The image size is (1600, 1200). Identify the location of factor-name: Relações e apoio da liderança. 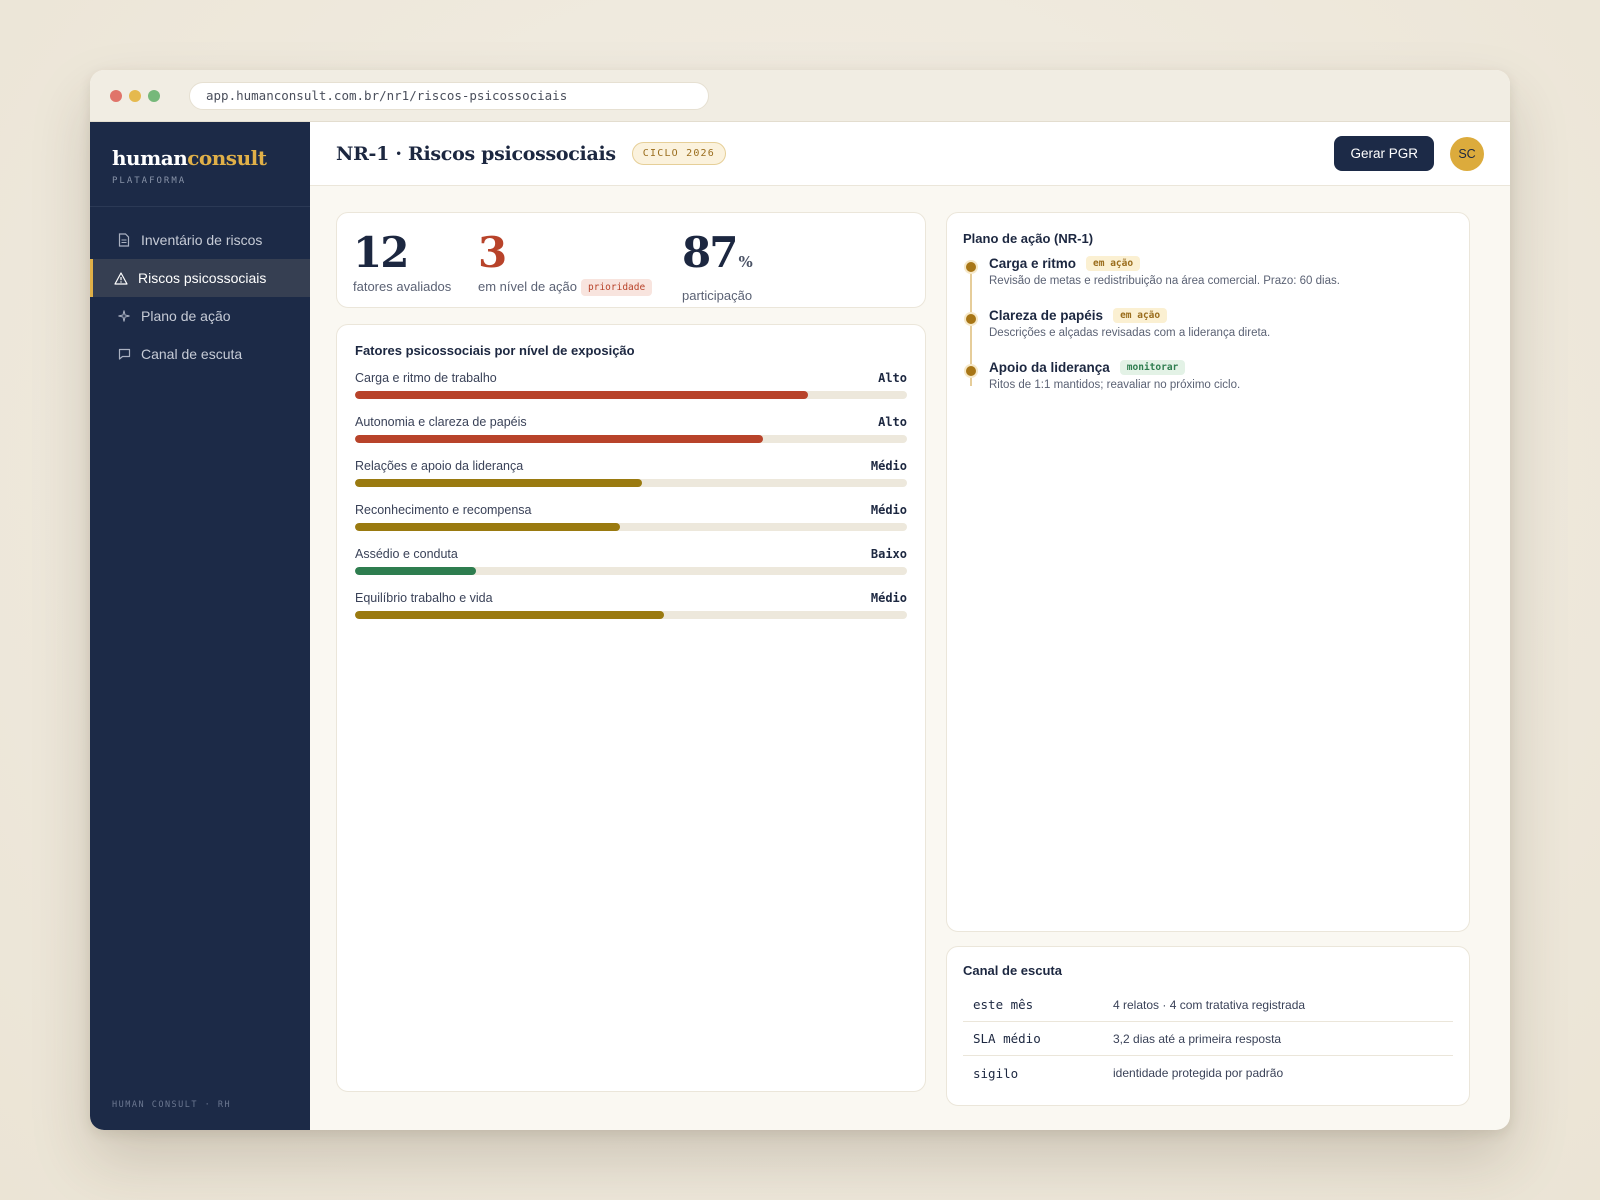
(439, 466).